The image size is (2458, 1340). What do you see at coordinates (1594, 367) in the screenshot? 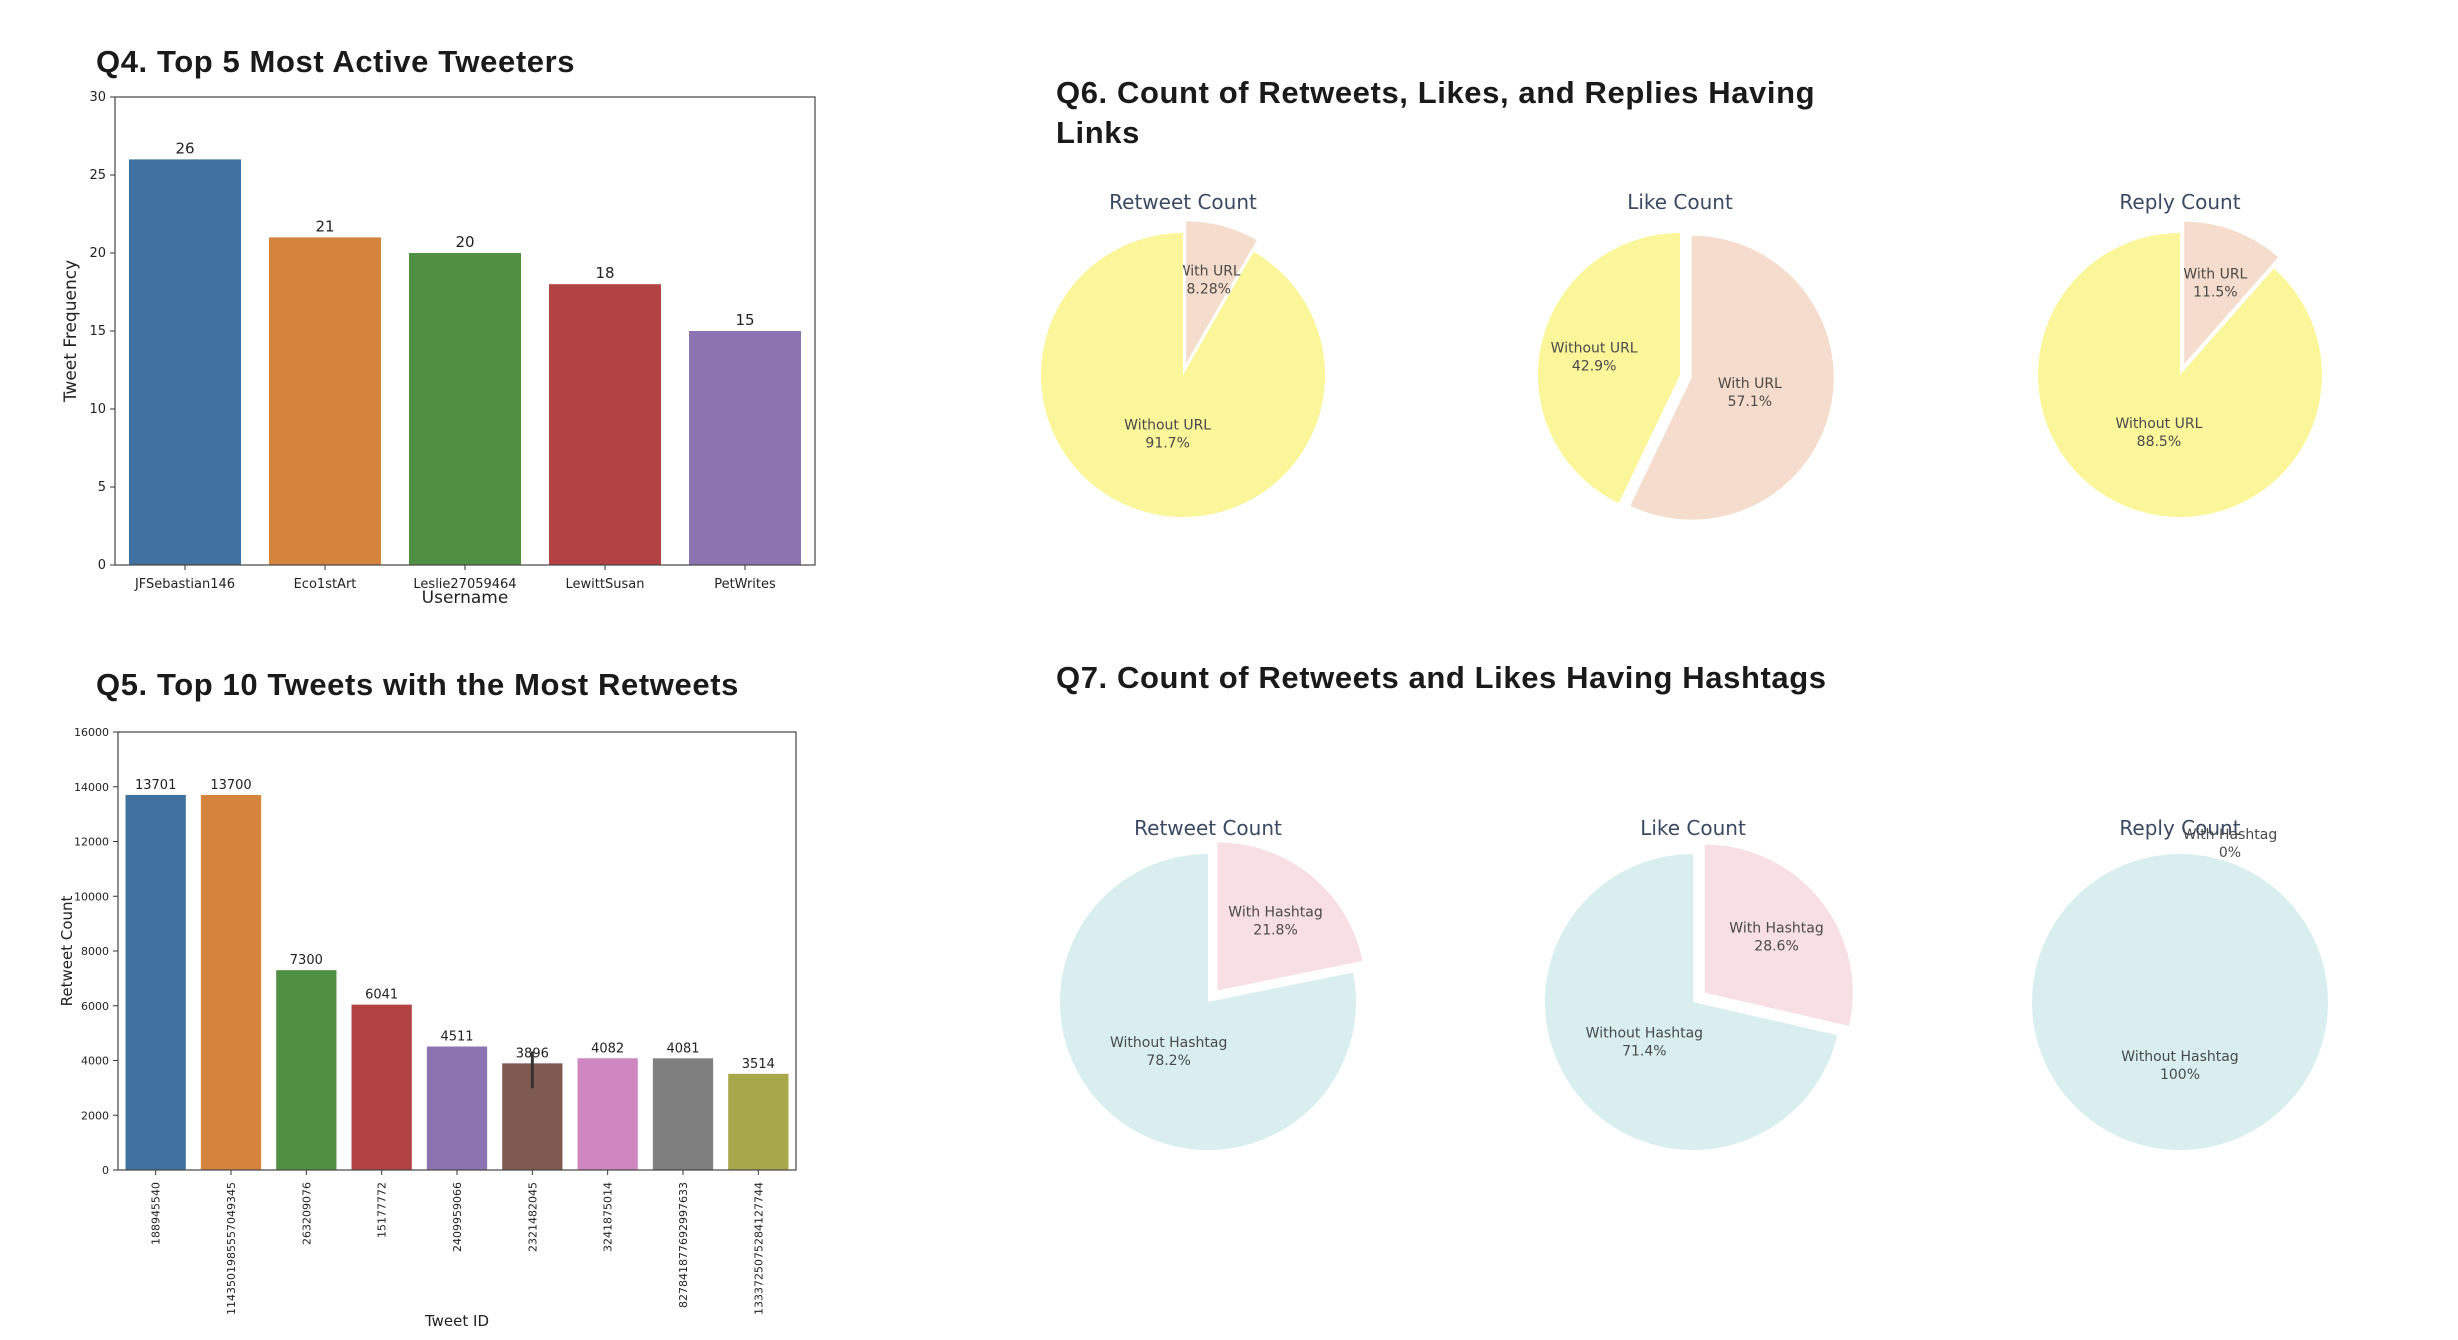
I see `pie-1-slice-1-pct: 42.9%` at bounding box center [1594, 367].